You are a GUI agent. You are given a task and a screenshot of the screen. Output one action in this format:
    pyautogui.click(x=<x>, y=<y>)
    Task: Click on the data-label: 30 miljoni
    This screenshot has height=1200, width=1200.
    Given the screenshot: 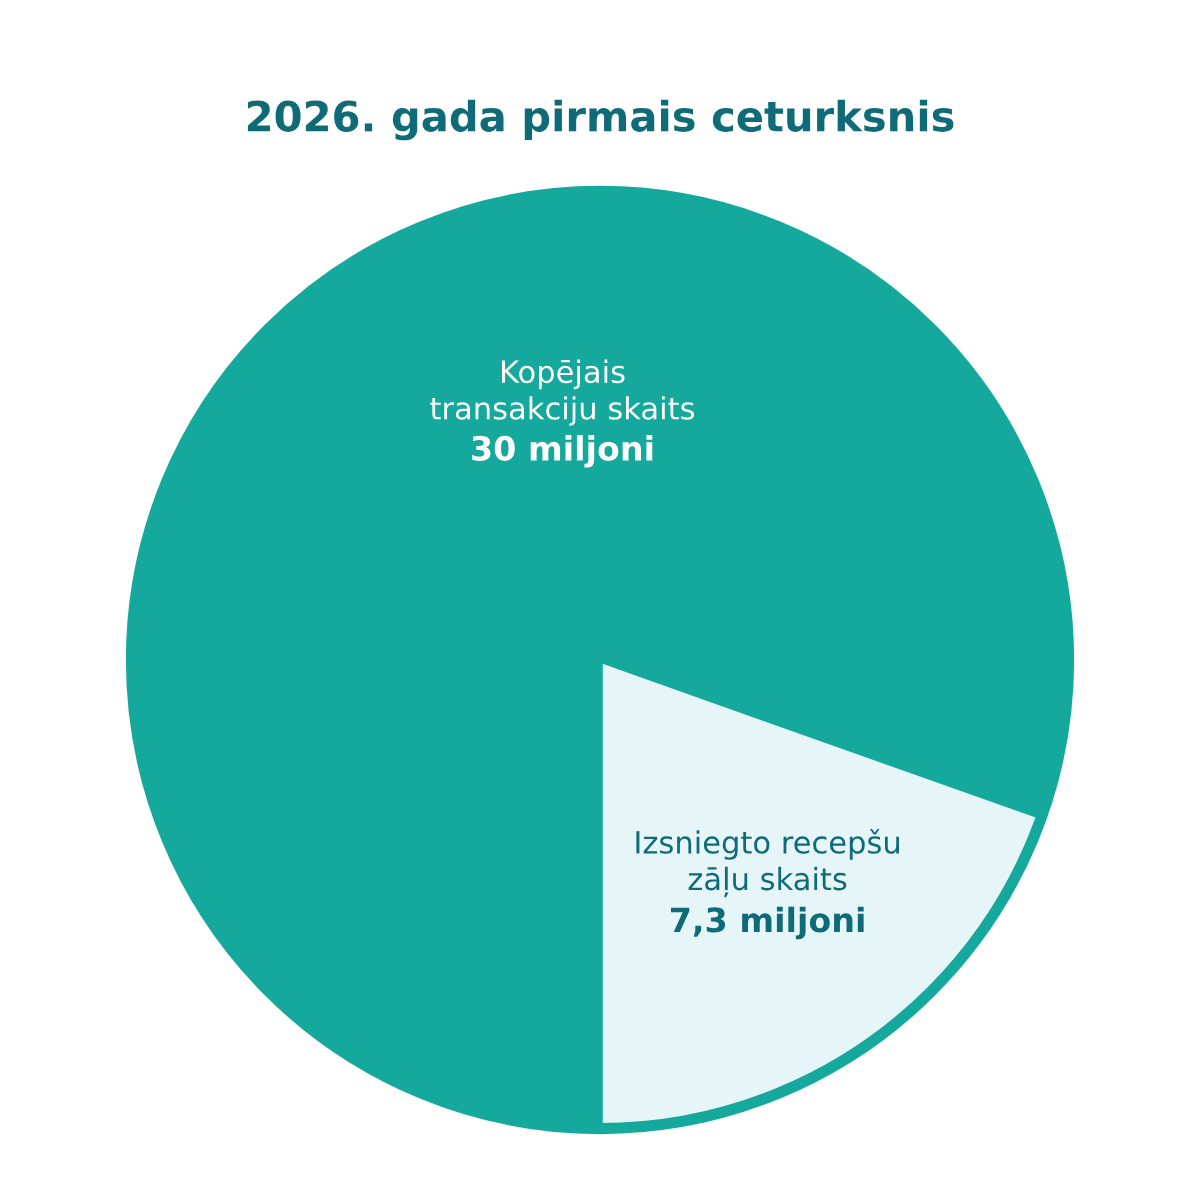 What is the action you would take?
    pyautogui.click(x=562, y=451)
    